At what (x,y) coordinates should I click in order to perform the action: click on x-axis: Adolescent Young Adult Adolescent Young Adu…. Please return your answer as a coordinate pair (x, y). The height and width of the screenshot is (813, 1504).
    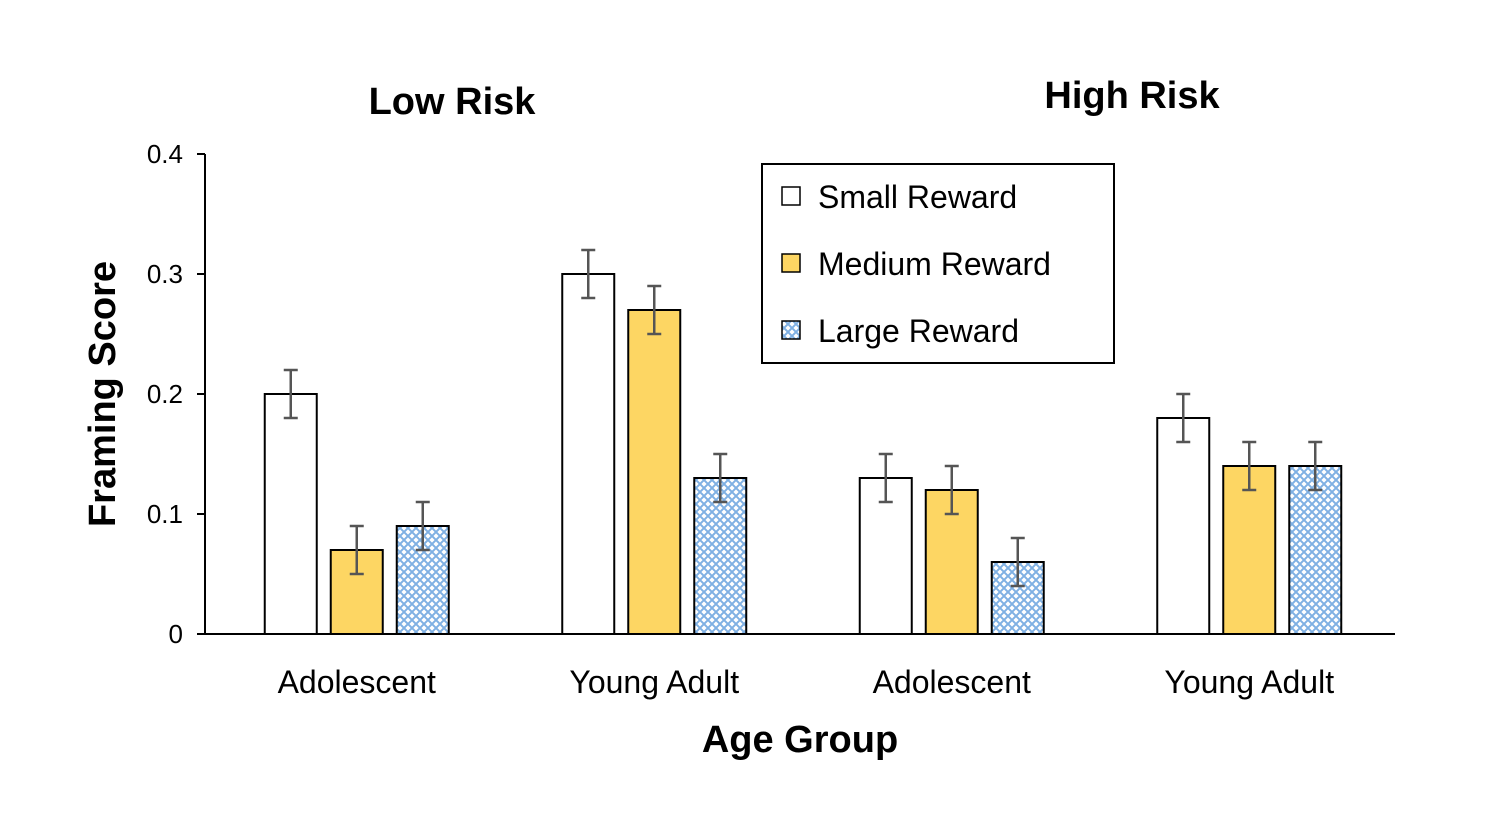
    Looking at the image, I should click on (800, 666).